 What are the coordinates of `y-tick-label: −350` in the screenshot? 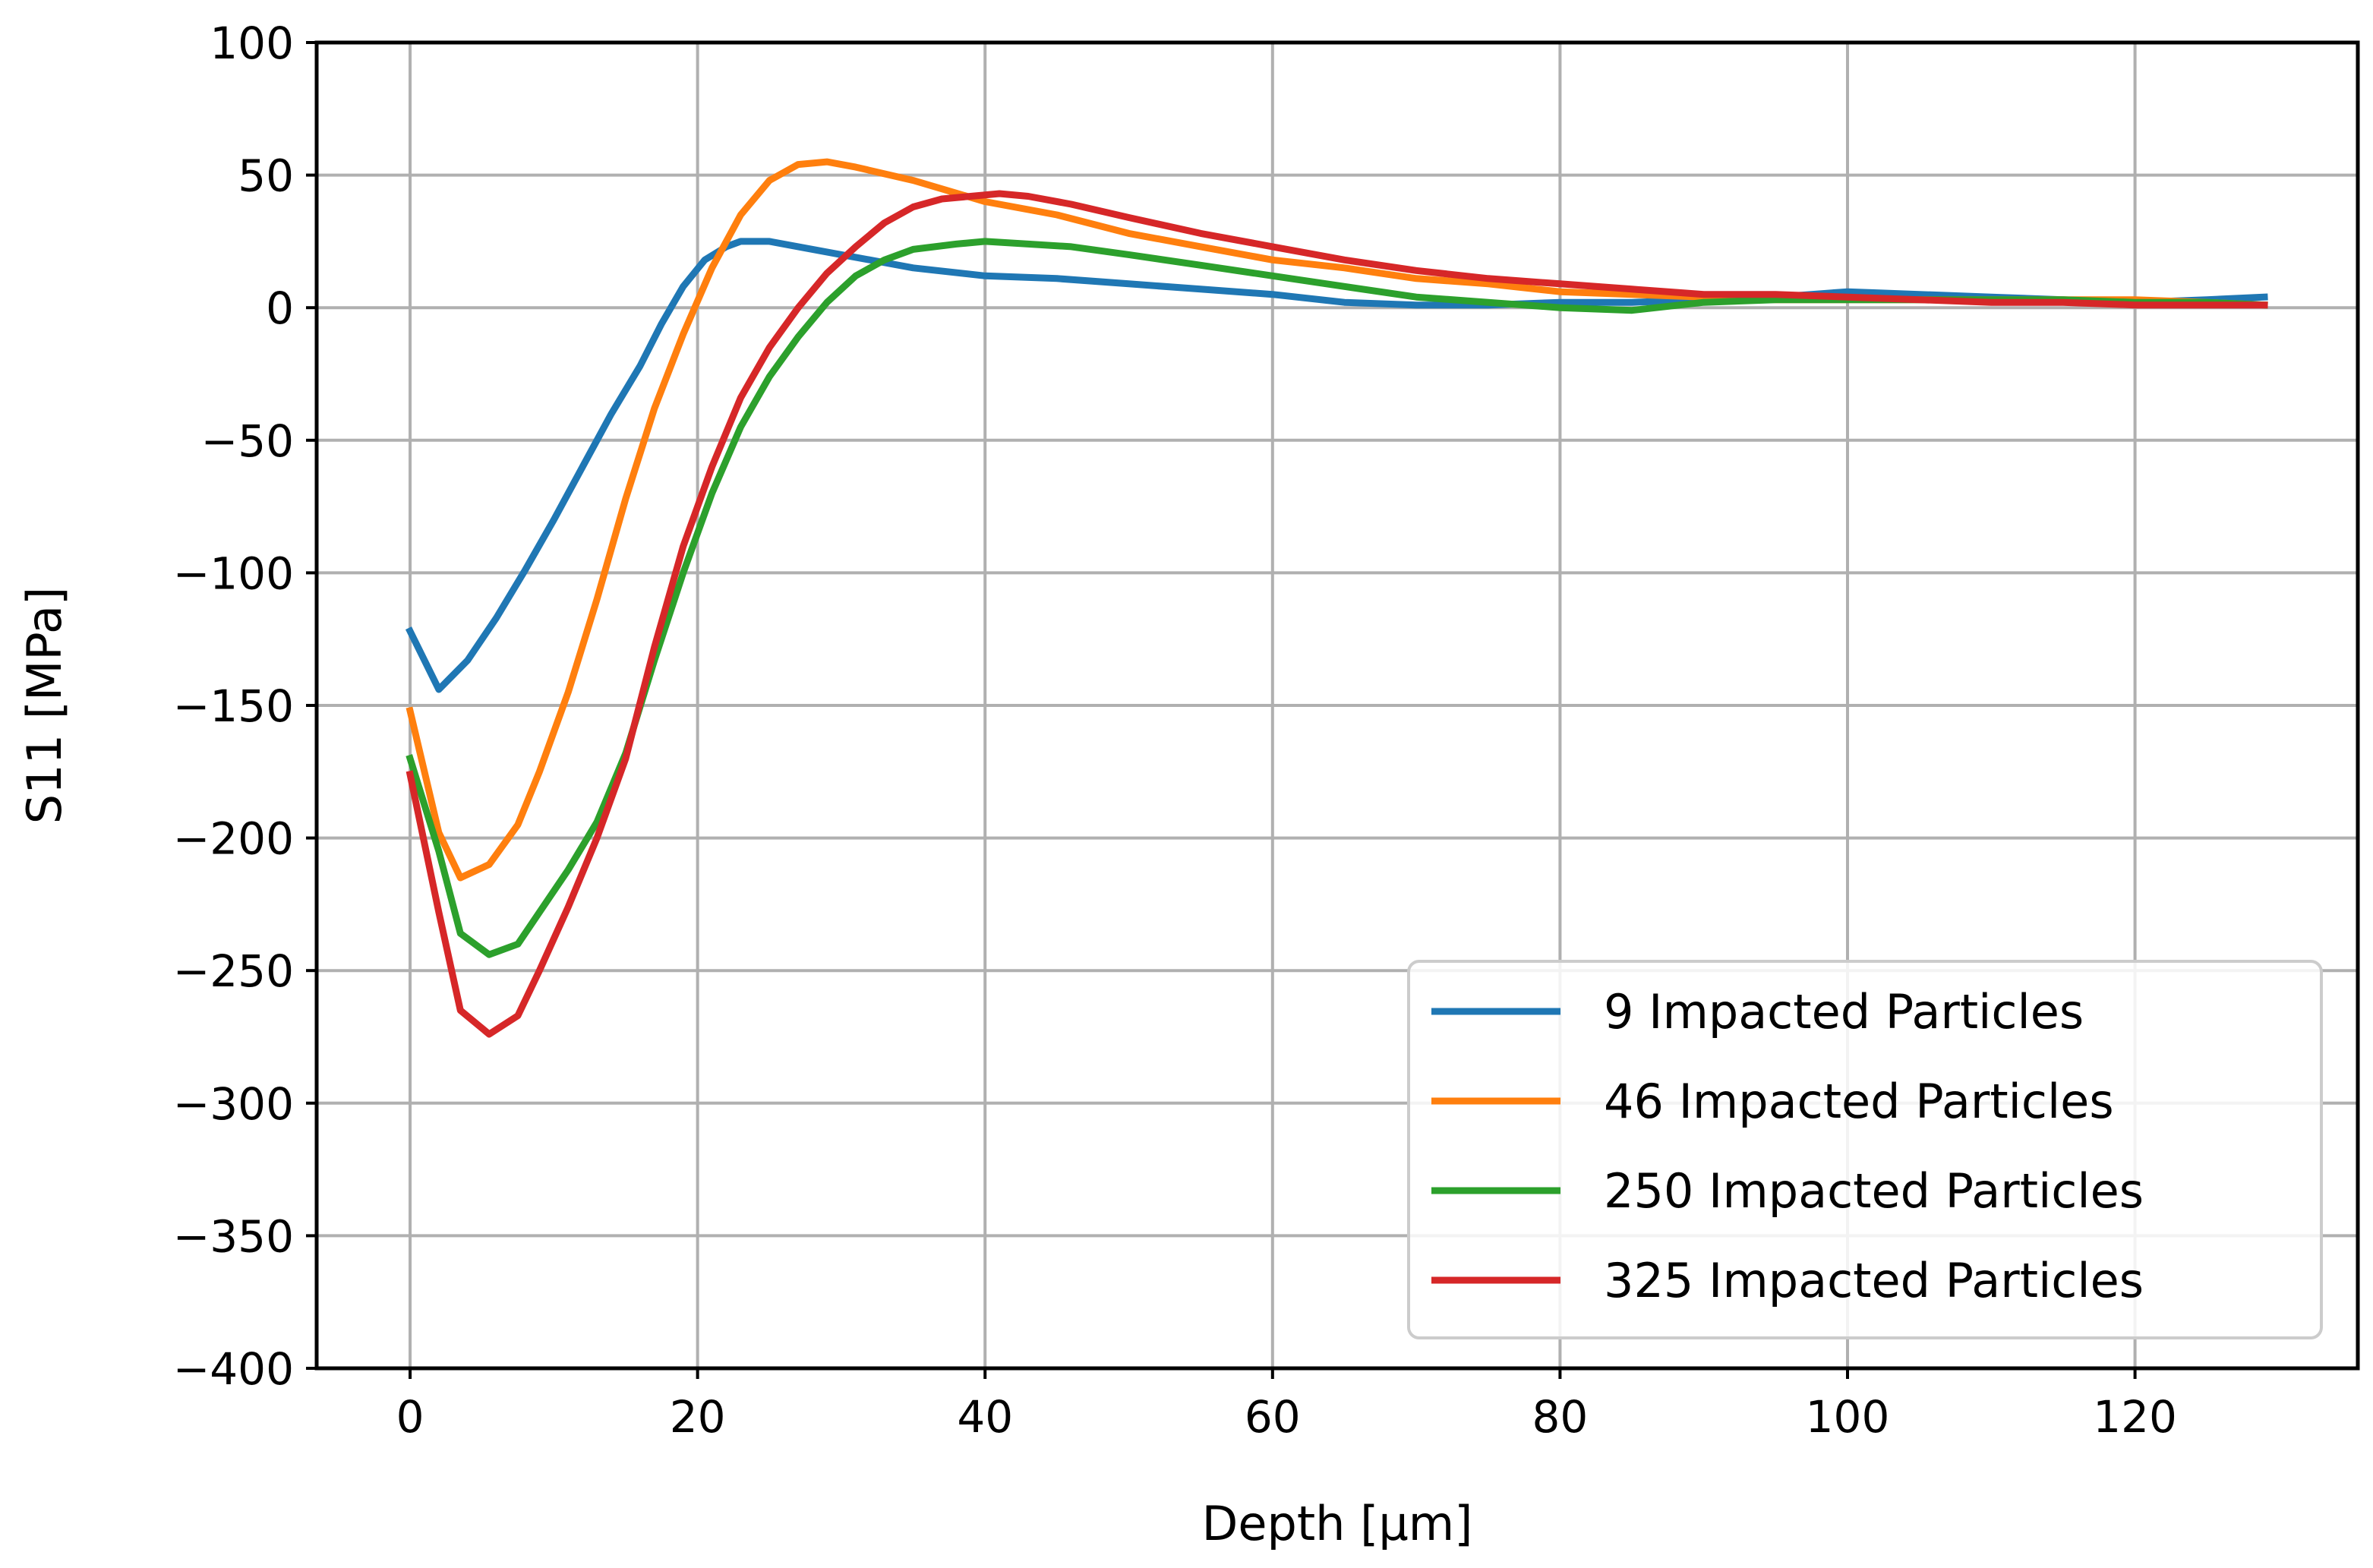 It's located at (234, 1236).